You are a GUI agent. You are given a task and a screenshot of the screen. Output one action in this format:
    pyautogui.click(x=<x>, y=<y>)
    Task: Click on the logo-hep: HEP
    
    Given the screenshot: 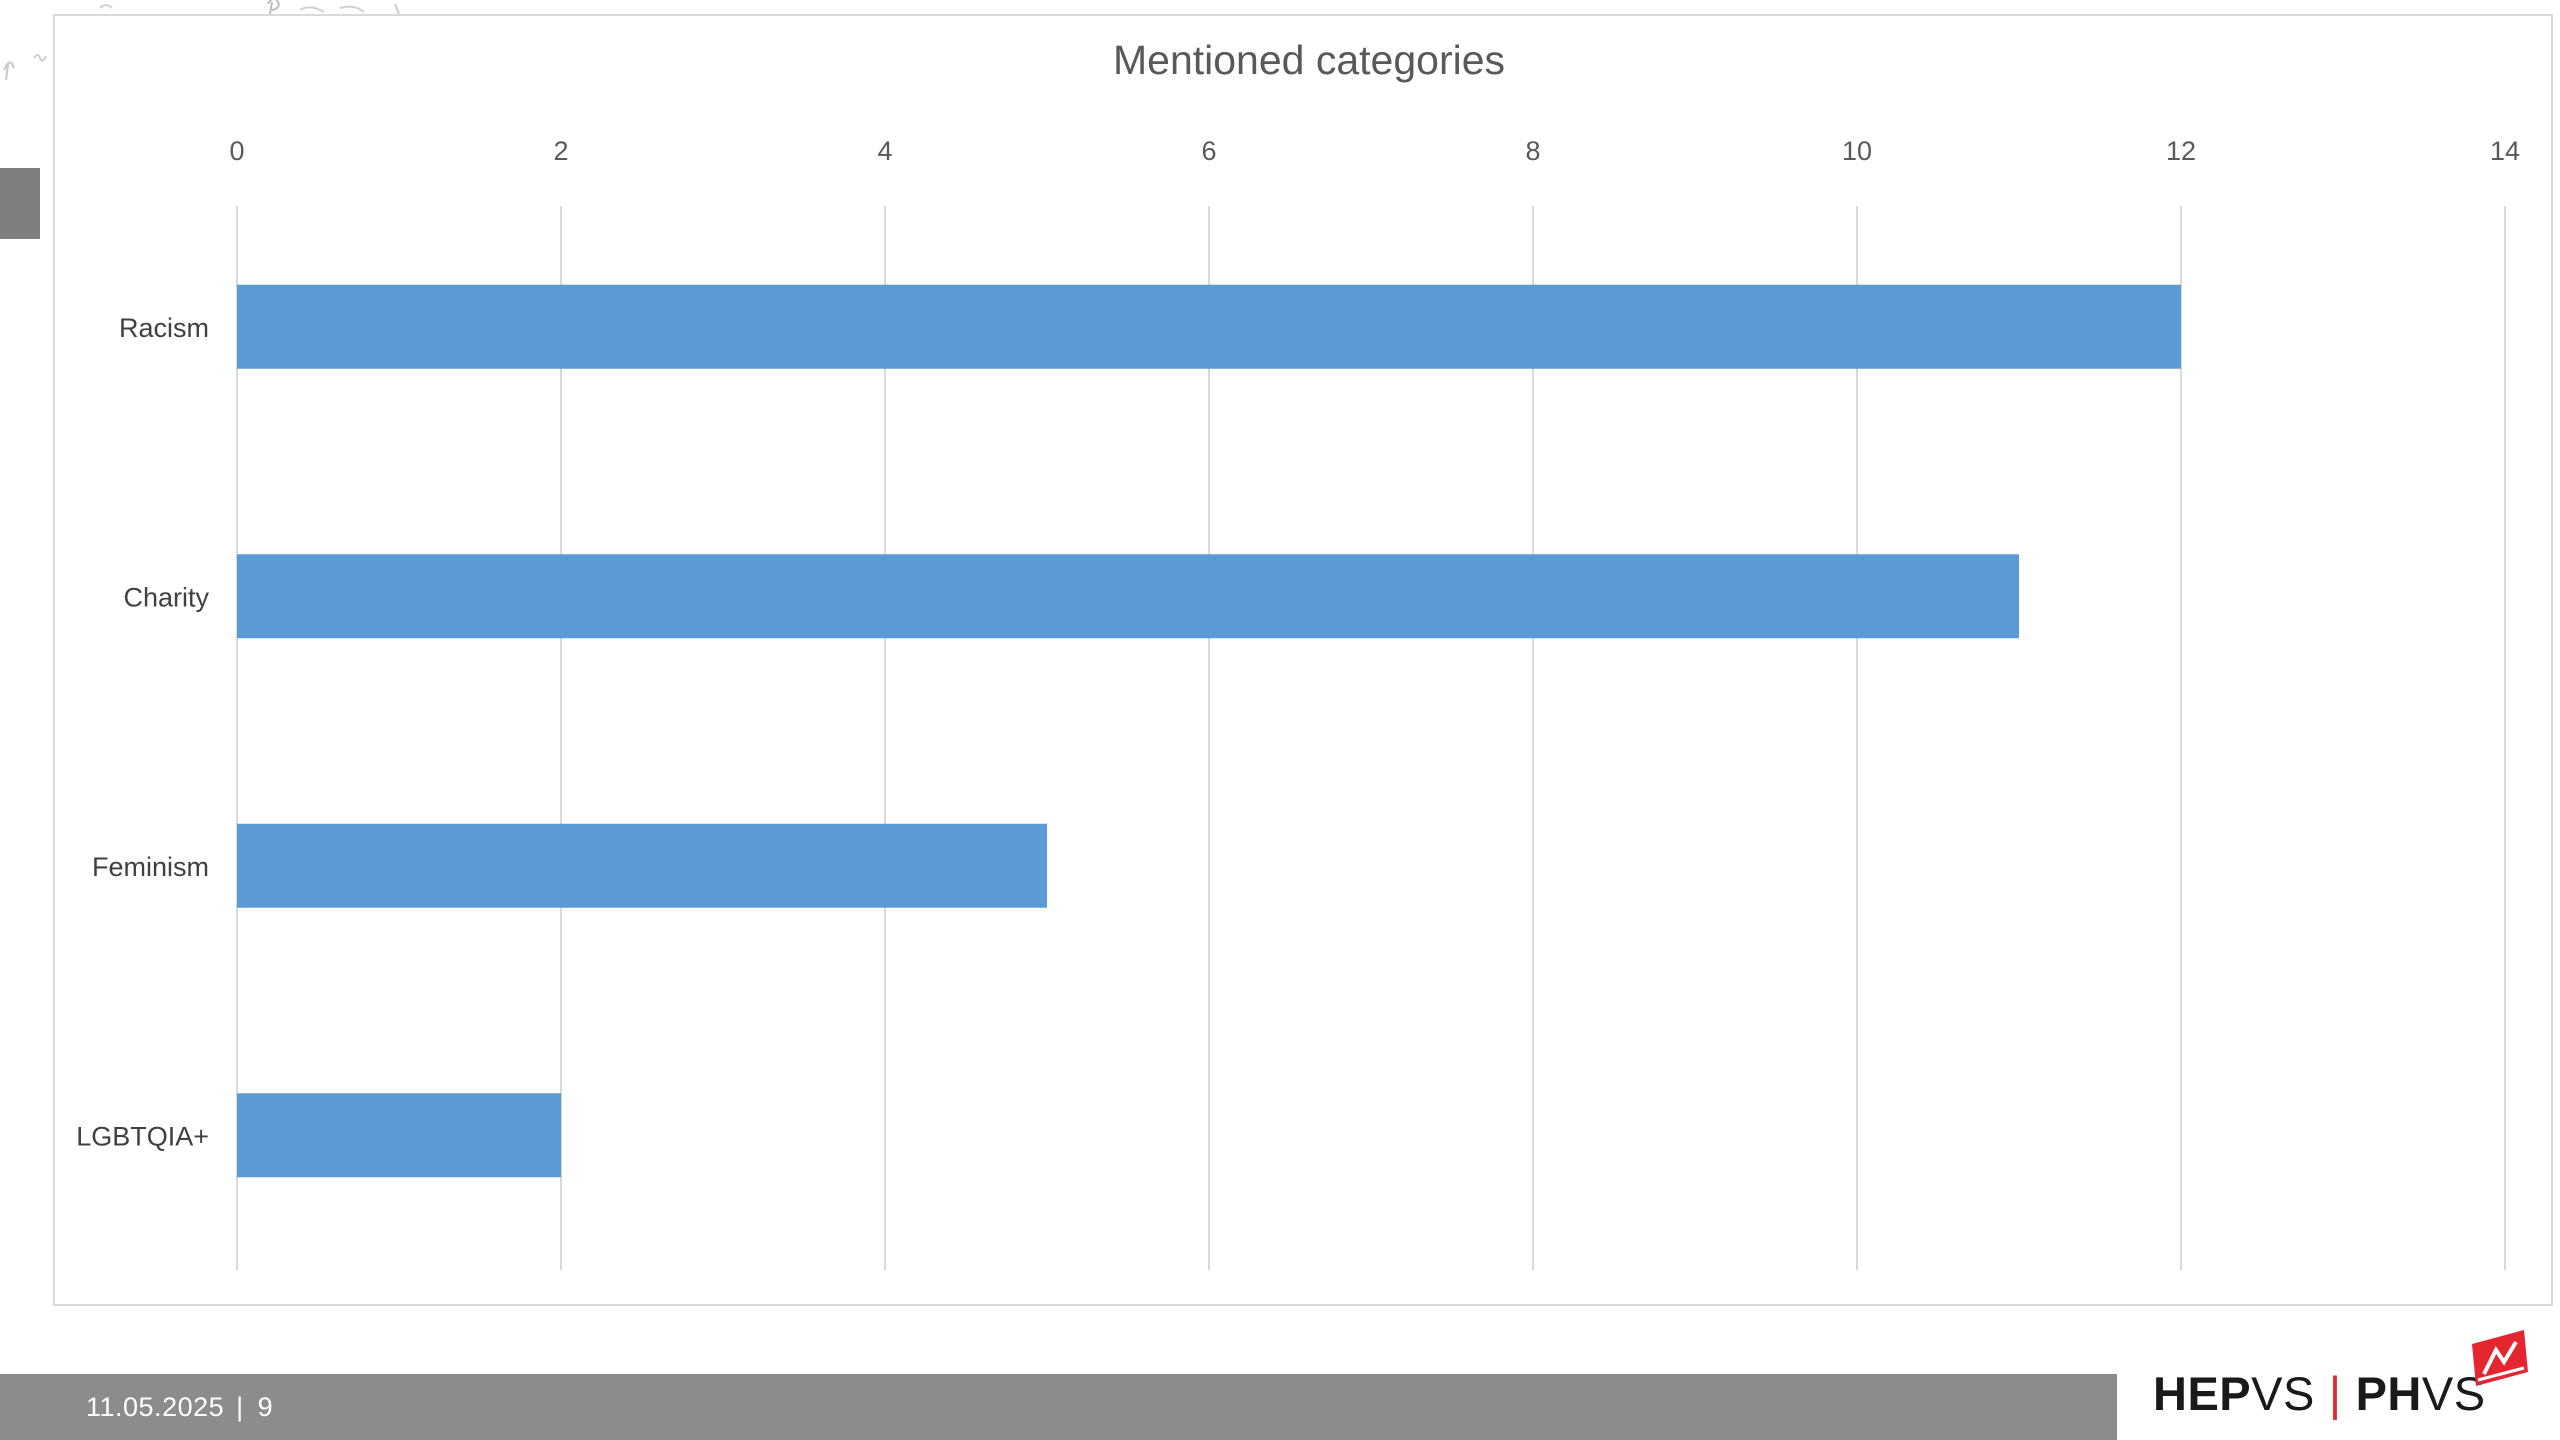 What is the action you would take?
    pyautogui.click(x=2202, y=1393)
    